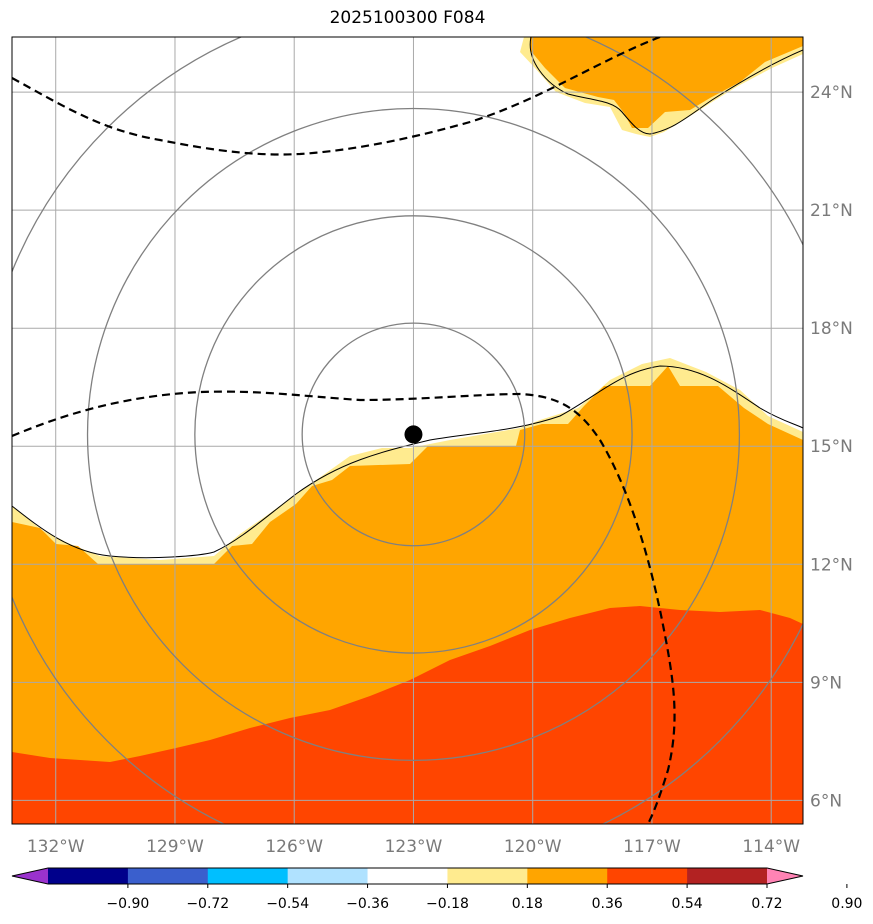  What do you see at coordinates (207, 904) in the screenshot?
I see `colorbar-tick-label: −0.72` at bounding box center [207, 904].